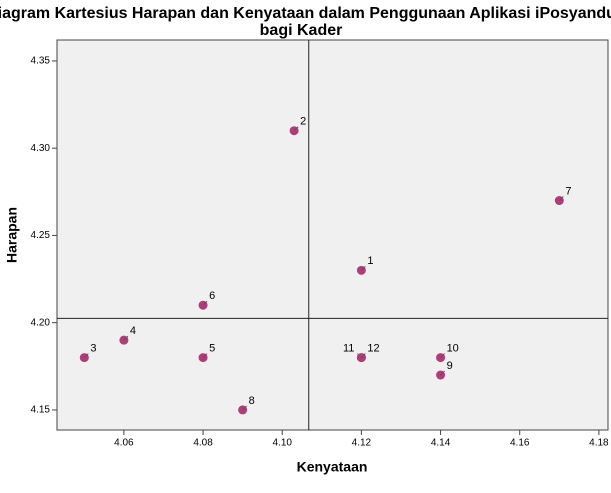  What do you see at coordinates (373, 348) in the screenshot?
I see `point-label: 12` at bounding box center [373, 348].